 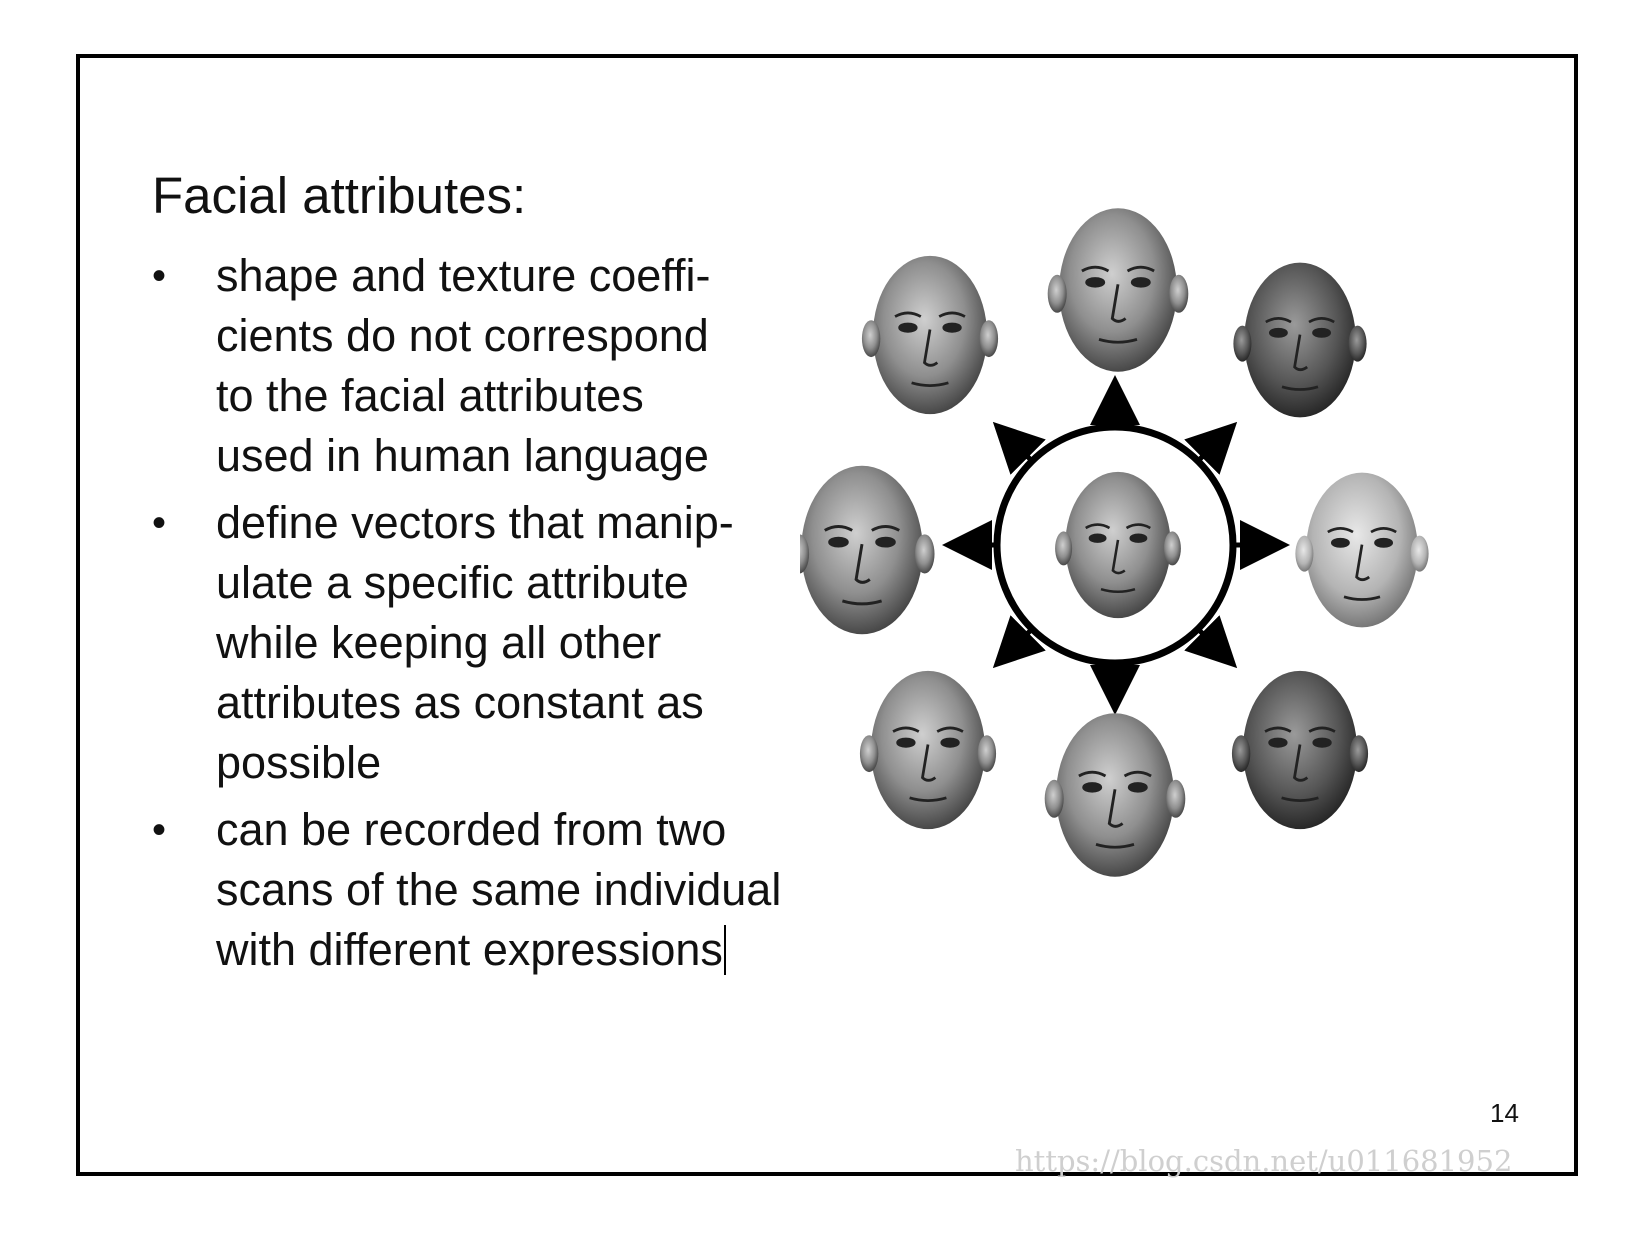 I want to click on bullet-line-text: with different expressions, so click(x=469, y=949).